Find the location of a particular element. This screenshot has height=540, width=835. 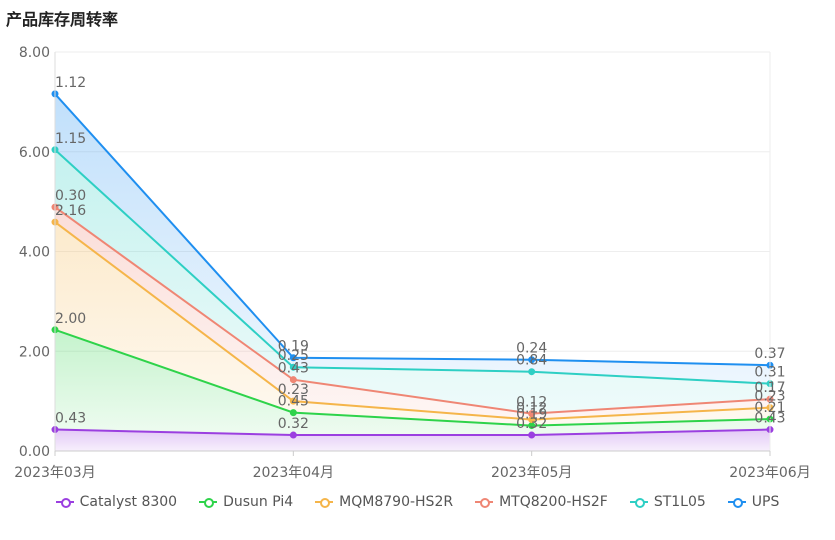

y-tick-label: 0.00 is located at coordinates (34, 452).